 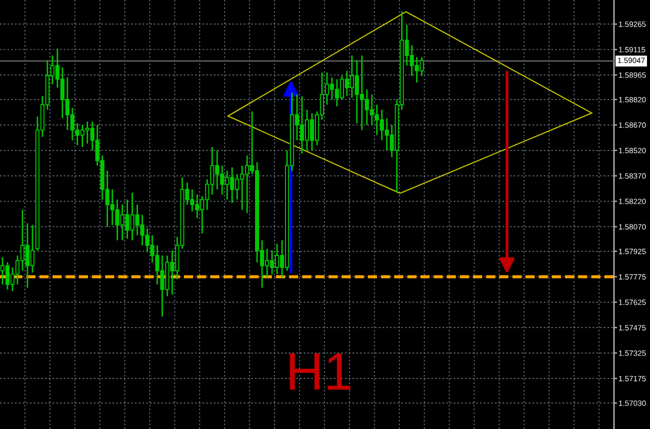 I want to click on annotation: H1, so click(x=320, y=371).